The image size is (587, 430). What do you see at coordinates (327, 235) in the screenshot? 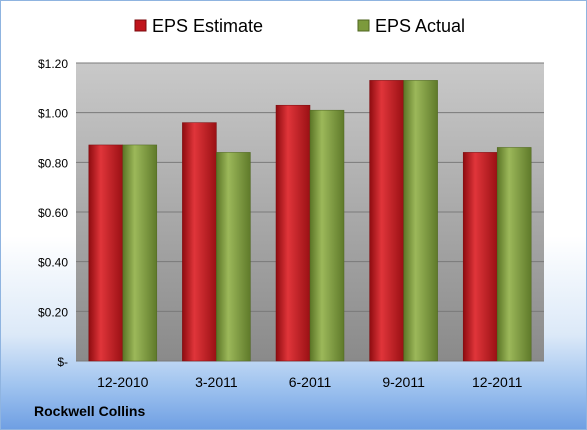
I see `bar-eps-actual-6-2011` at bounding box center [327, 235].